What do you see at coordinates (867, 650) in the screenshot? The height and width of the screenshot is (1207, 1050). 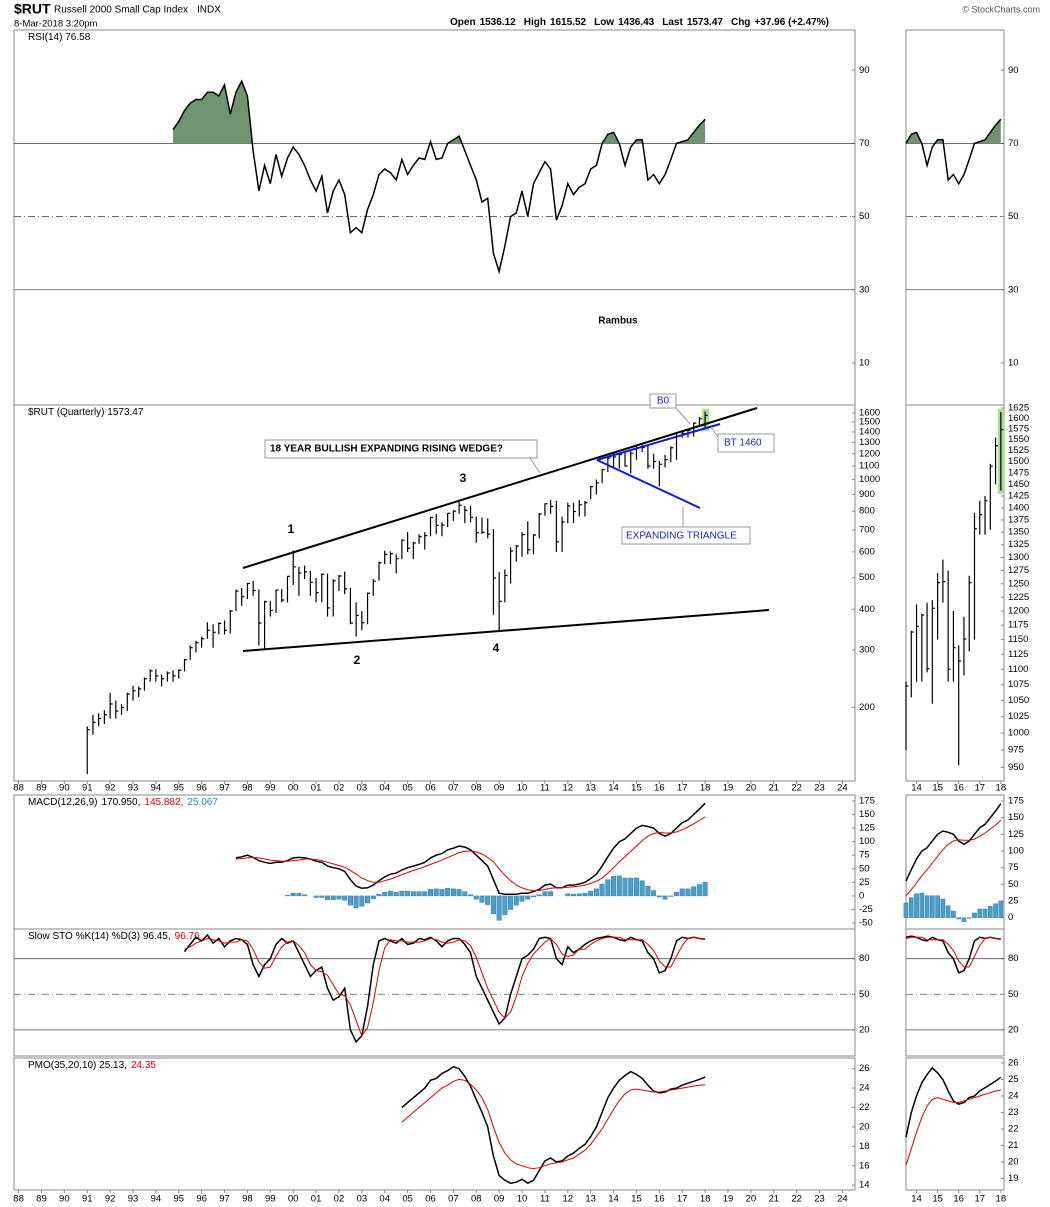 I see `y-tick-label: 300` at bounding box center [867, 650].